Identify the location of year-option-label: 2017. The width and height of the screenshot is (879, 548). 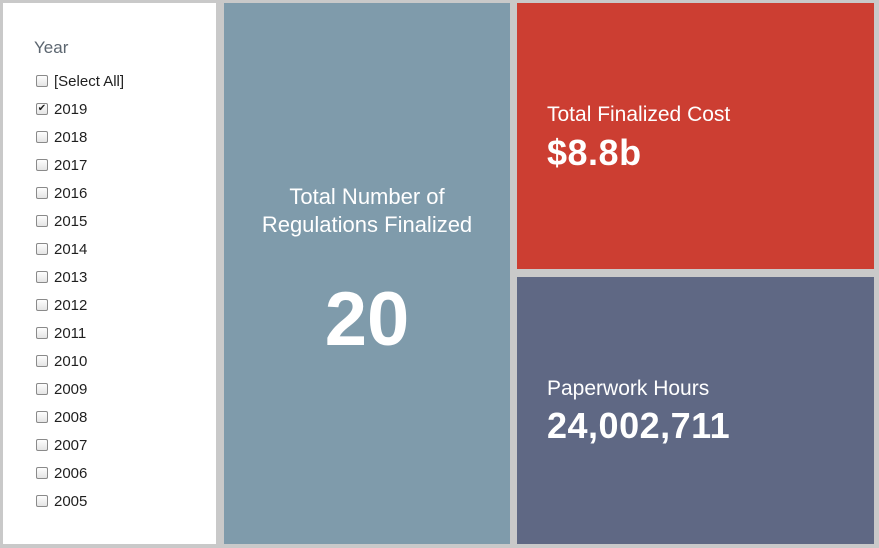
(71, 165).